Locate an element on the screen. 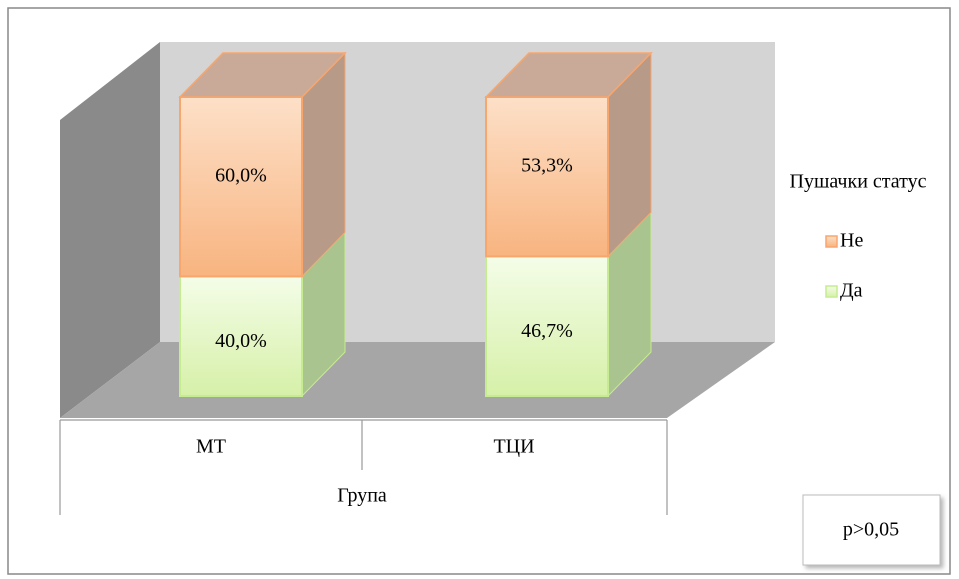 This screenshot has width=959, height=579. annotation: p>0,05 is located at coordinates (871, 530).